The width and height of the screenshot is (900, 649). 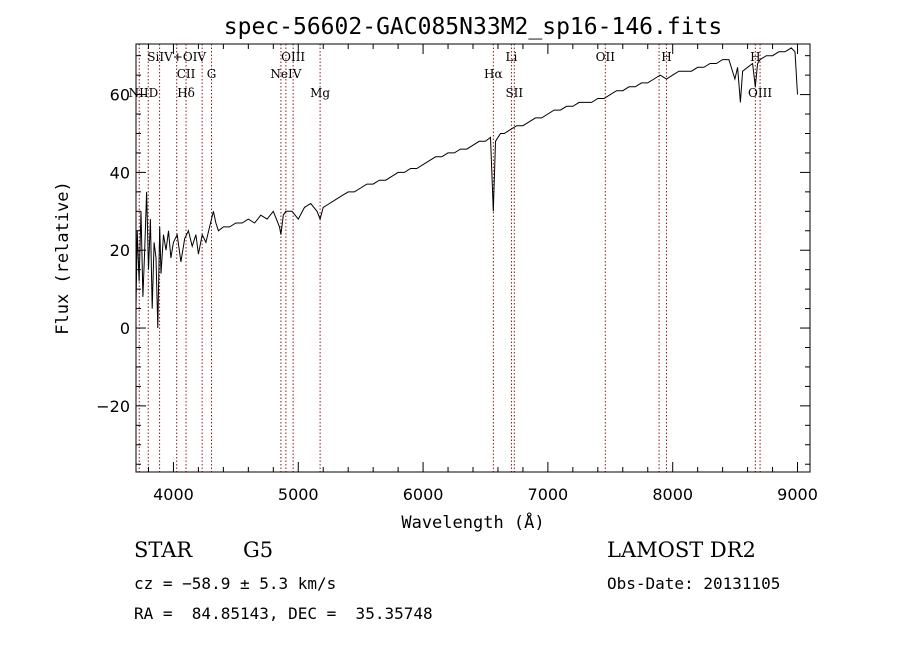 I want to click on y-tick-label: −20, so click(x=113, y=406).